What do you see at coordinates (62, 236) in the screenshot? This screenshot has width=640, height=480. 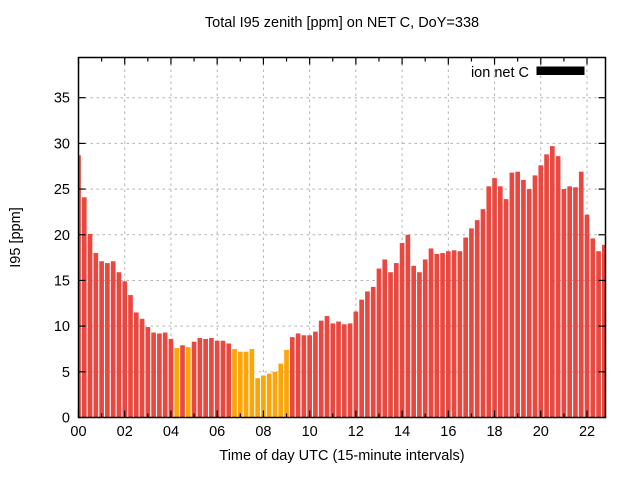 I see `y-tick-label: 20` at bounding box center [62, 236].